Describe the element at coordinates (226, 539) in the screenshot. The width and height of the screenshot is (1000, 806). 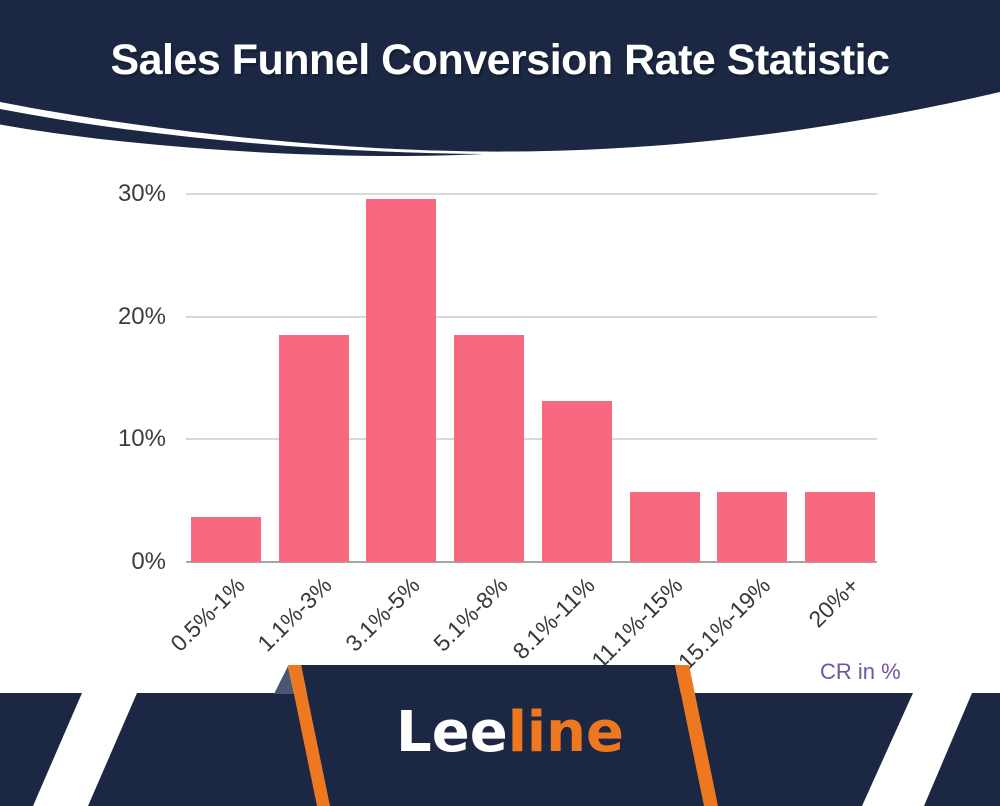
I see `bar-0.5%-1%` at that location.